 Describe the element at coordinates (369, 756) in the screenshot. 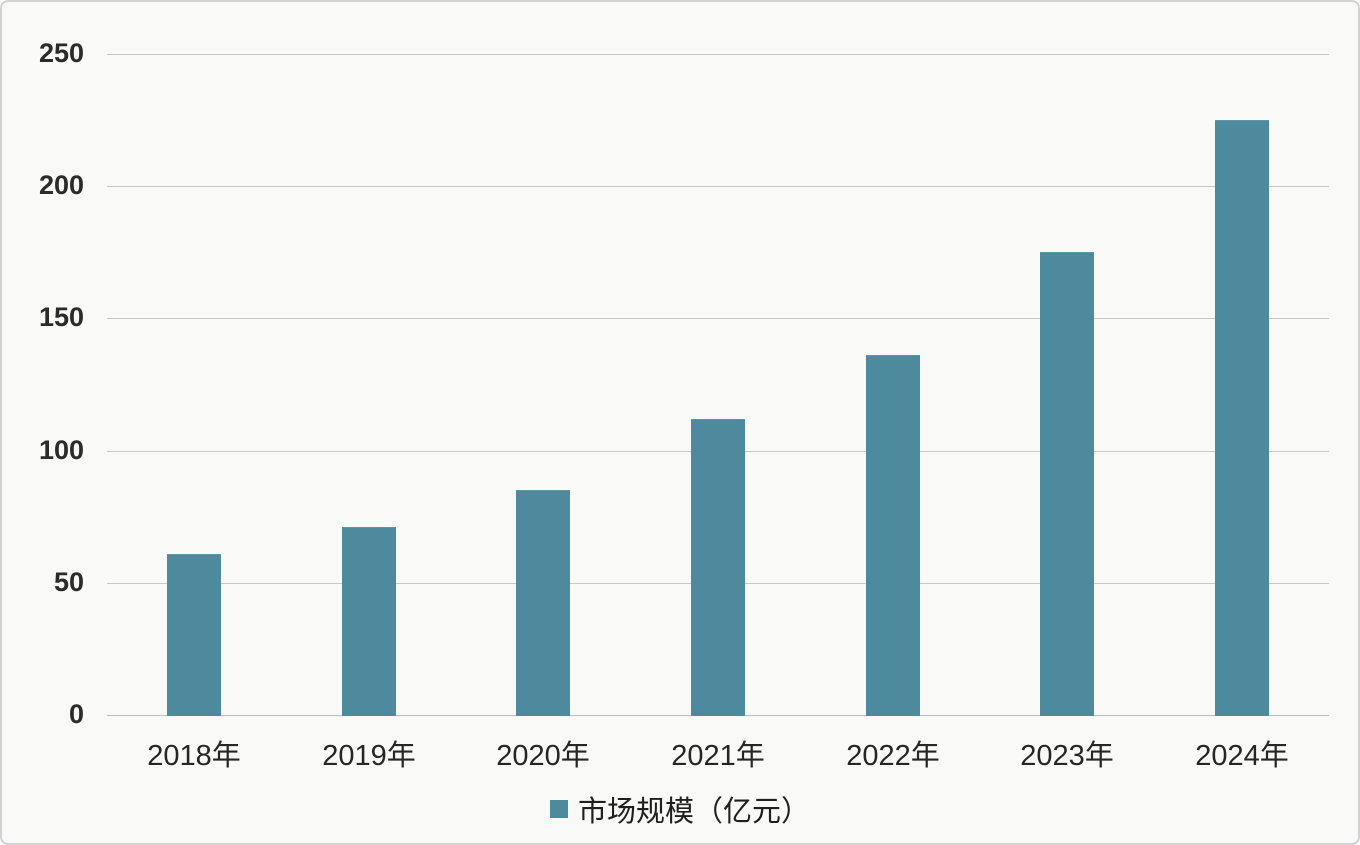

I see `x-axis-tick-label: 2019年` at that location.